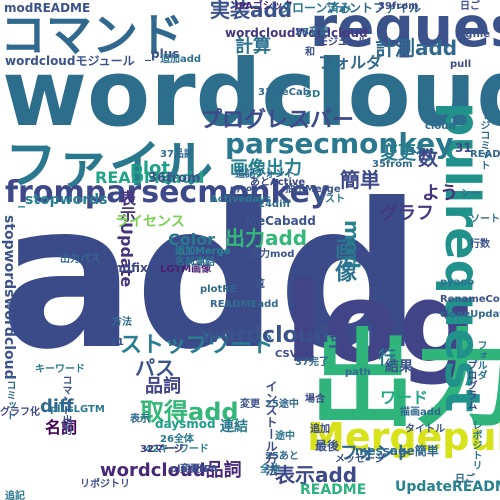 The height and width of the screenshot is (500, 500). Describe the element at coordinates (421, 412) in the screenshot. I see `word: 描画add` at that location.